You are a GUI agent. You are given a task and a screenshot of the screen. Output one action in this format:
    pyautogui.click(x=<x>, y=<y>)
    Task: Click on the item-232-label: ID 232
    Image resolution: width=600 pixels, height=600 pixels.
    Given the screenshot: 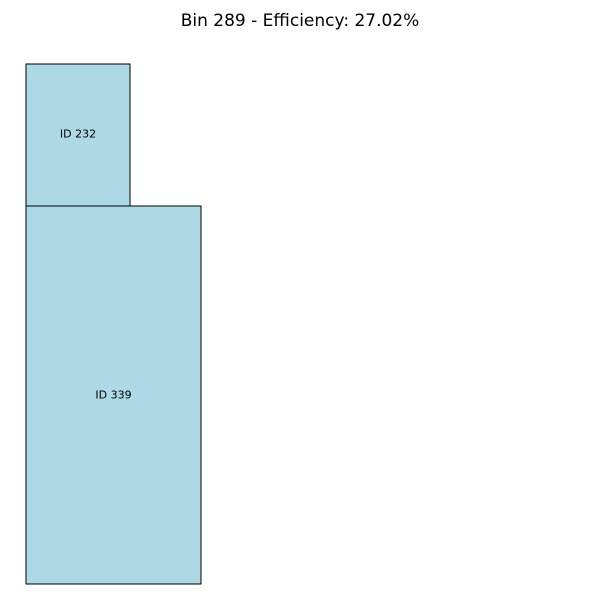 What is the action you would take?
    pyautogui.click(x=78, y=134)
    